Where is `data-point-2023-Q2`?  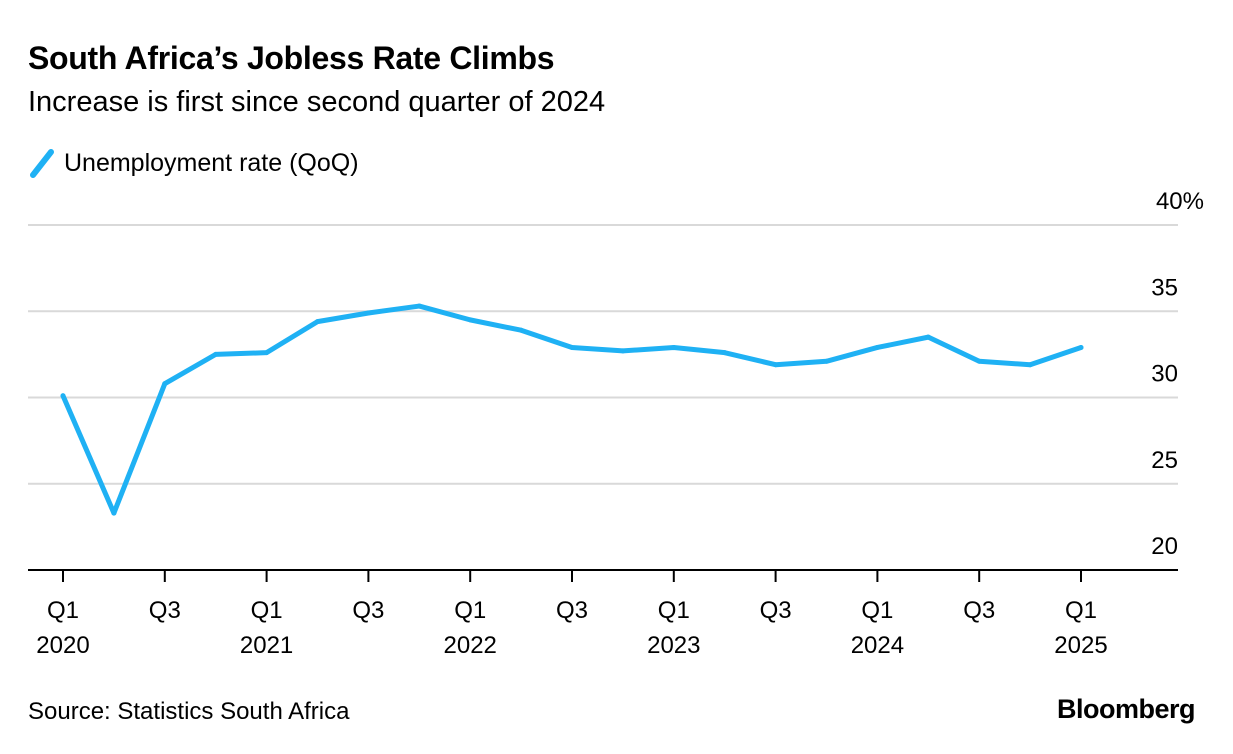 data-point-2023-Q2 is located at coordinates (725, 353).